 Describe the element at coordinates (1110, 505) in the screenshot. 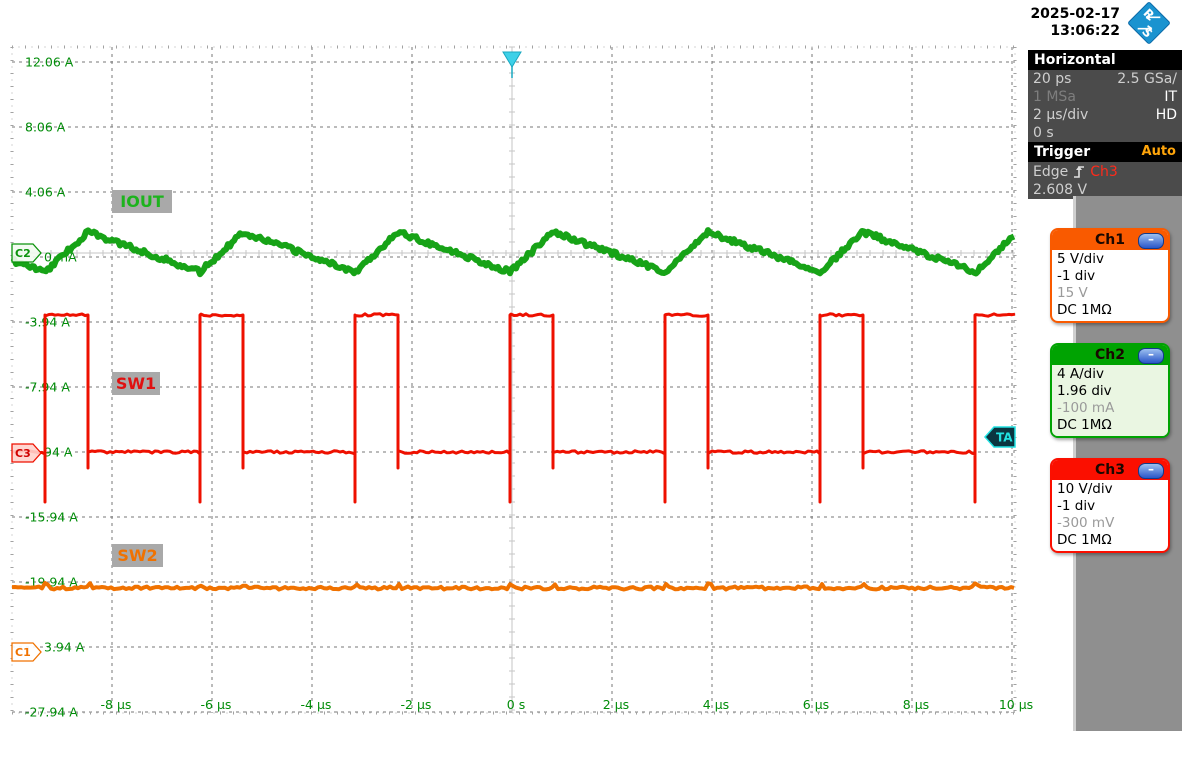

I see `channel-box-ch3: Ch3 – 10 V/div -1 div -300 mV DC 1MΩ` at that location.